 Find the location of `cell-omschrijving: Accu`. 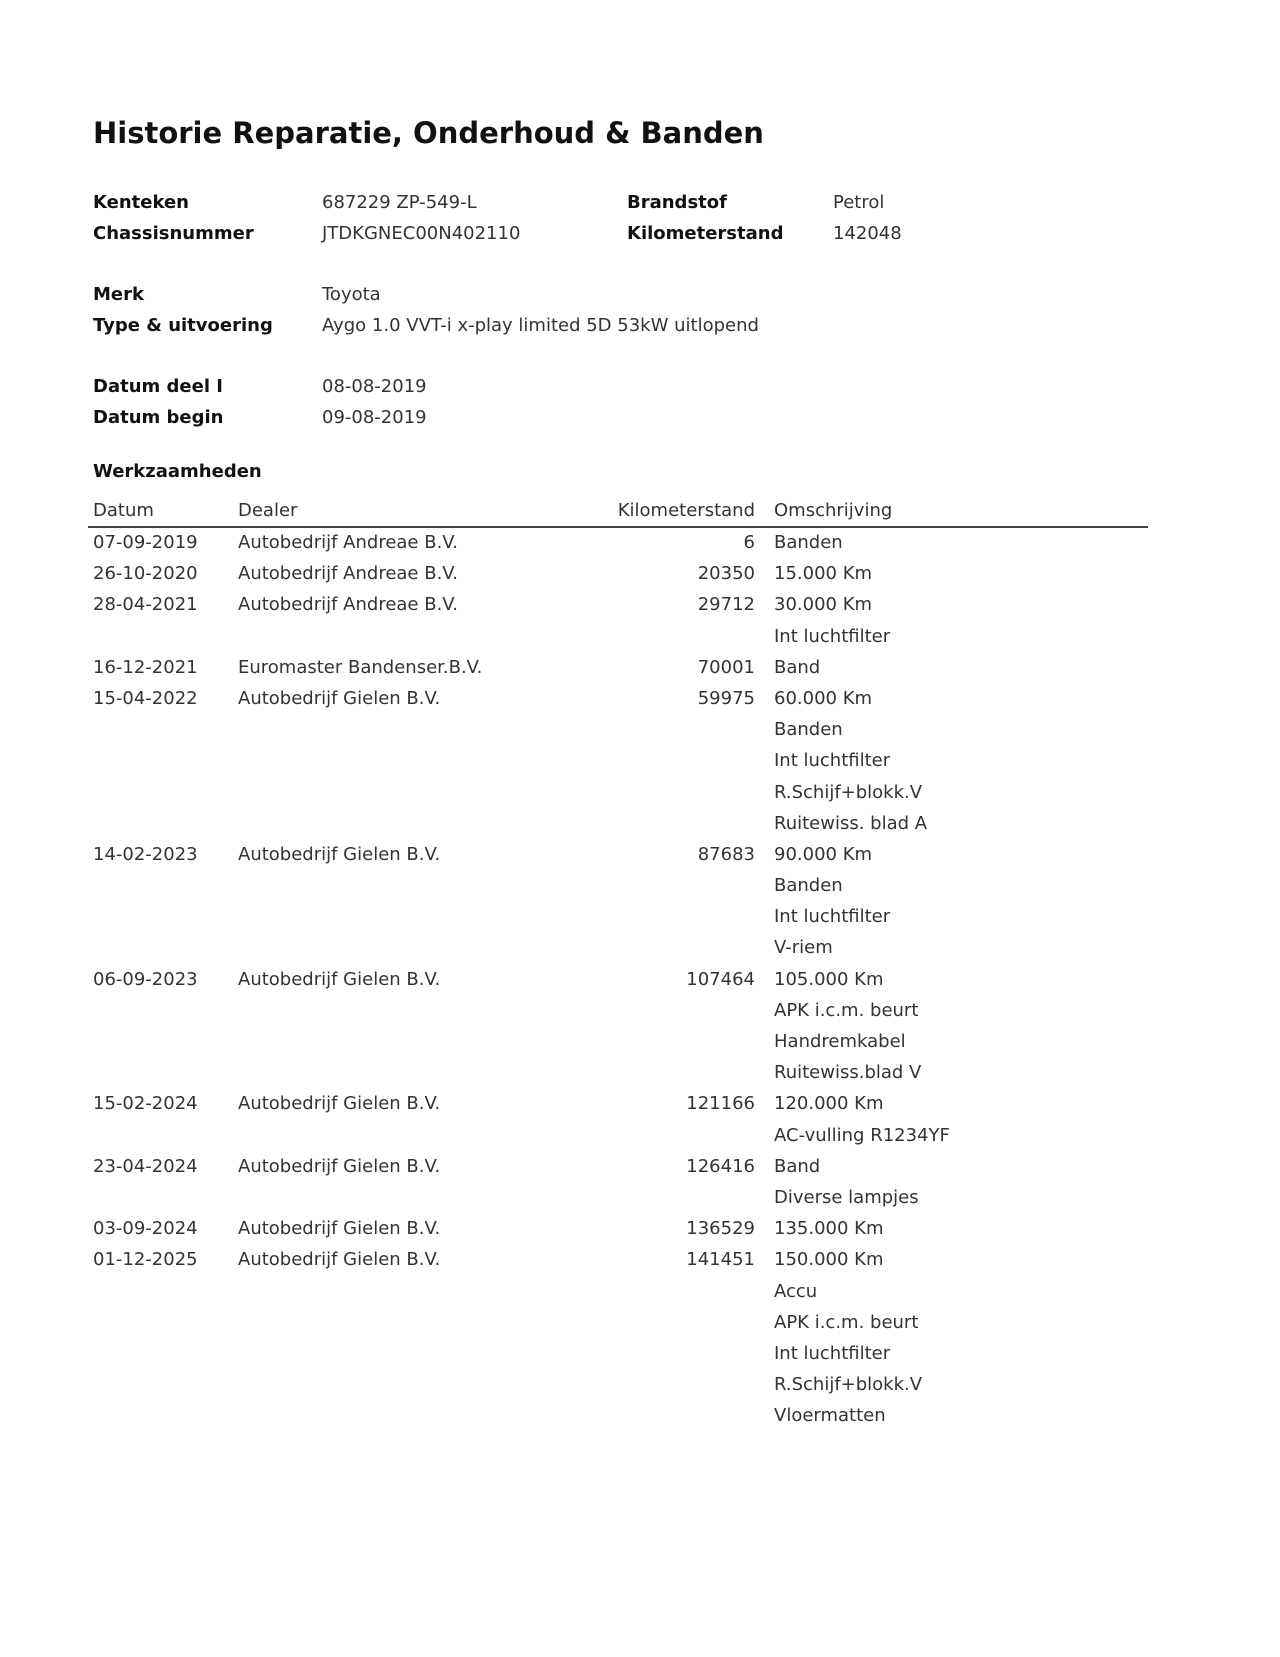

cell-omschrijving: Accu is located at coordinates (796, 1291).